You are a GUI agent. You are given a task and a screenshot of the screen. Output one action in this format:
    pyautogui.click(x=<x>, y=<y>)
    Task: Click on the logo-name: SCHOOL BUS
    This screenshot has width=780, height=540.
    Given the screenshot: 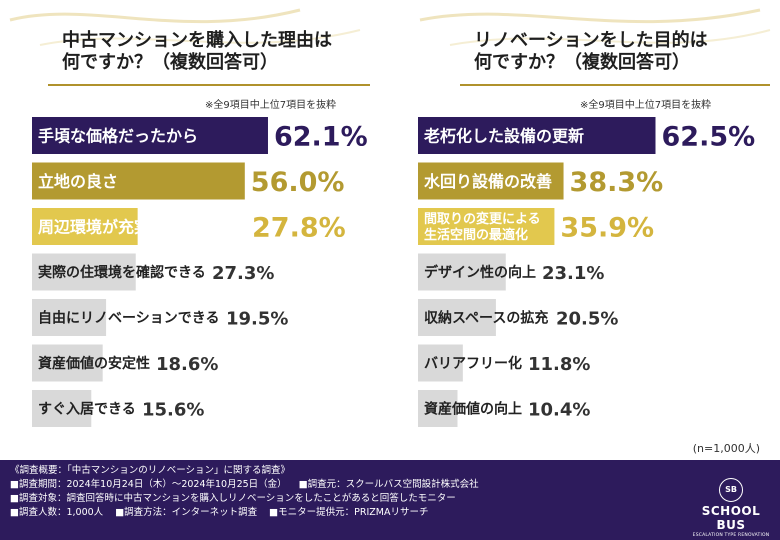 What is the action you would take?
    pyautogui.click(x=731, y=518)
    